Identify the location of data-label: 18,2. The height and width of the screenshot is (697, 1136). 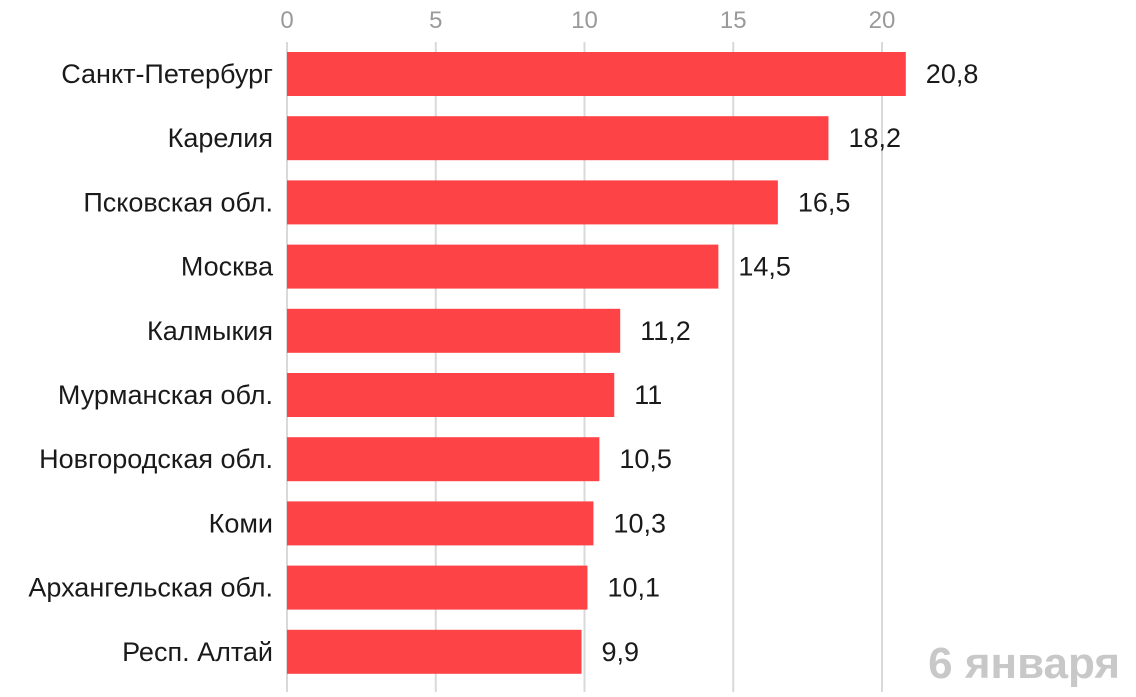
(874, 138).